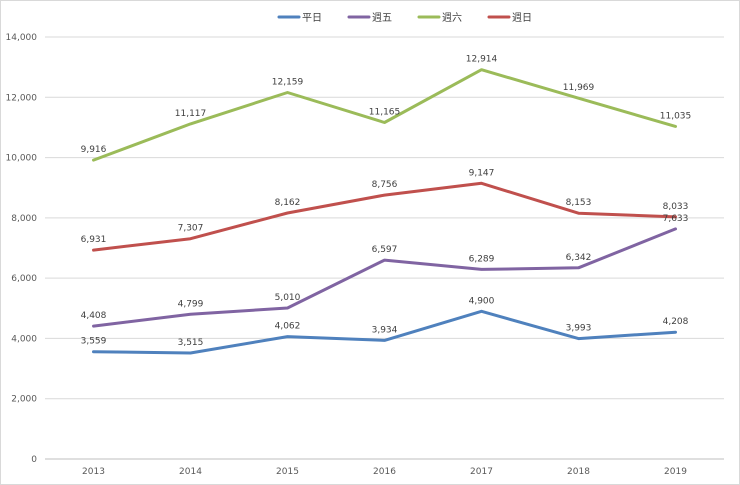  Describe the element at coordinates (385, 250) in the screenshot. I see `data-label: 6,597` at that location.